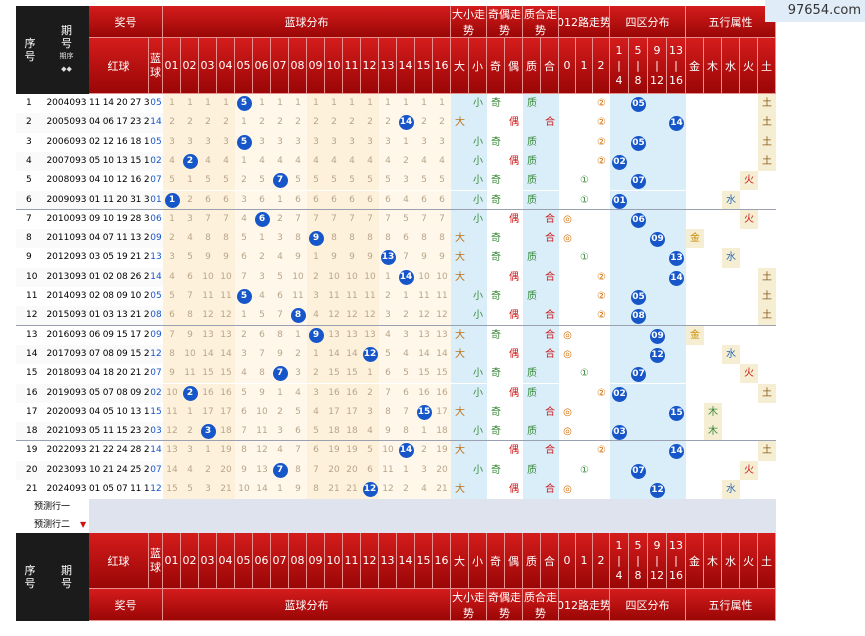 Image resolution: width=865 pixels, height=636 pixels. What do you see at coordinates (226, 218) in the screenshot?
I see `miss-count: 7` at bounding box center [226, 218].